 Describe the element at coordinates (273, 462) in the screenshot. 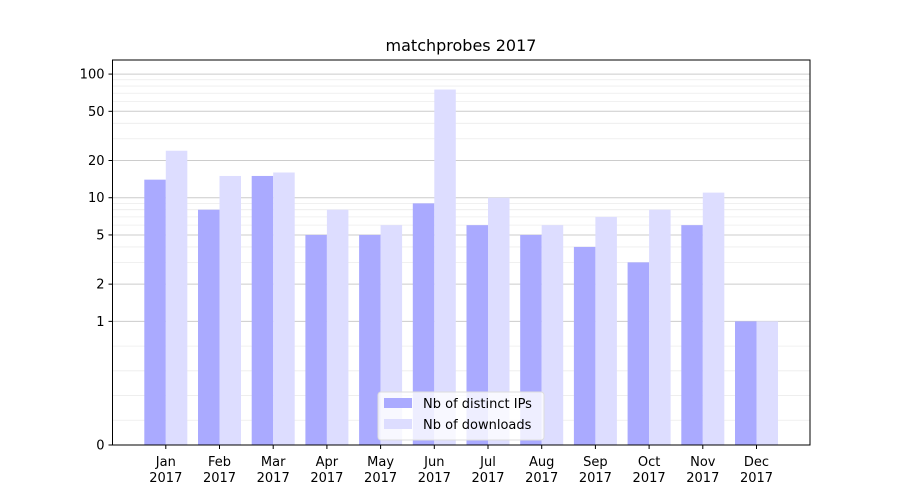

I see `x-tick-label-month: Mar` at that location.